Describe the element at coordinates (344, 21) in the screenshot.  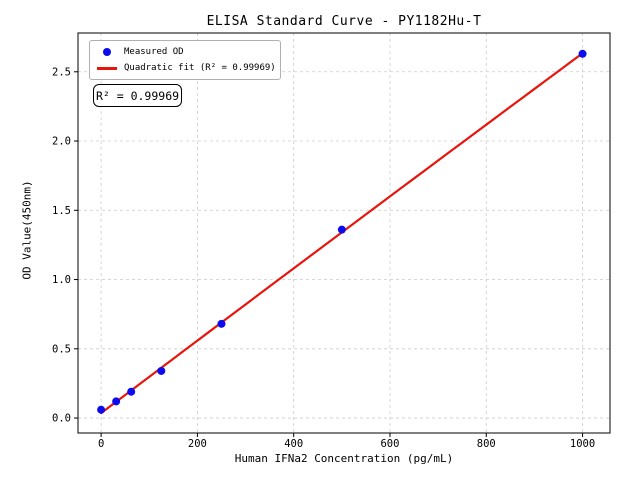
I see `chart-title: ELISA Standard Curve - PY1182Hu-T` at that location.